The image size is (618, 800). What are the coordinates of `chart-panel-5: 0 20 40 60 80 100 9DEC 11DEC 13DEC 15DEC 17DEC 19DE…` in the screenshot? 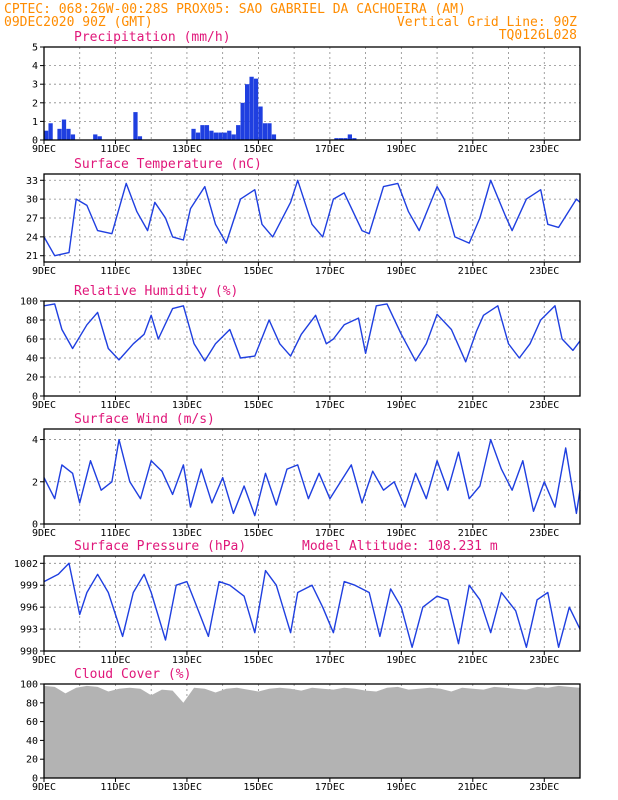 It's located at (300, 730).